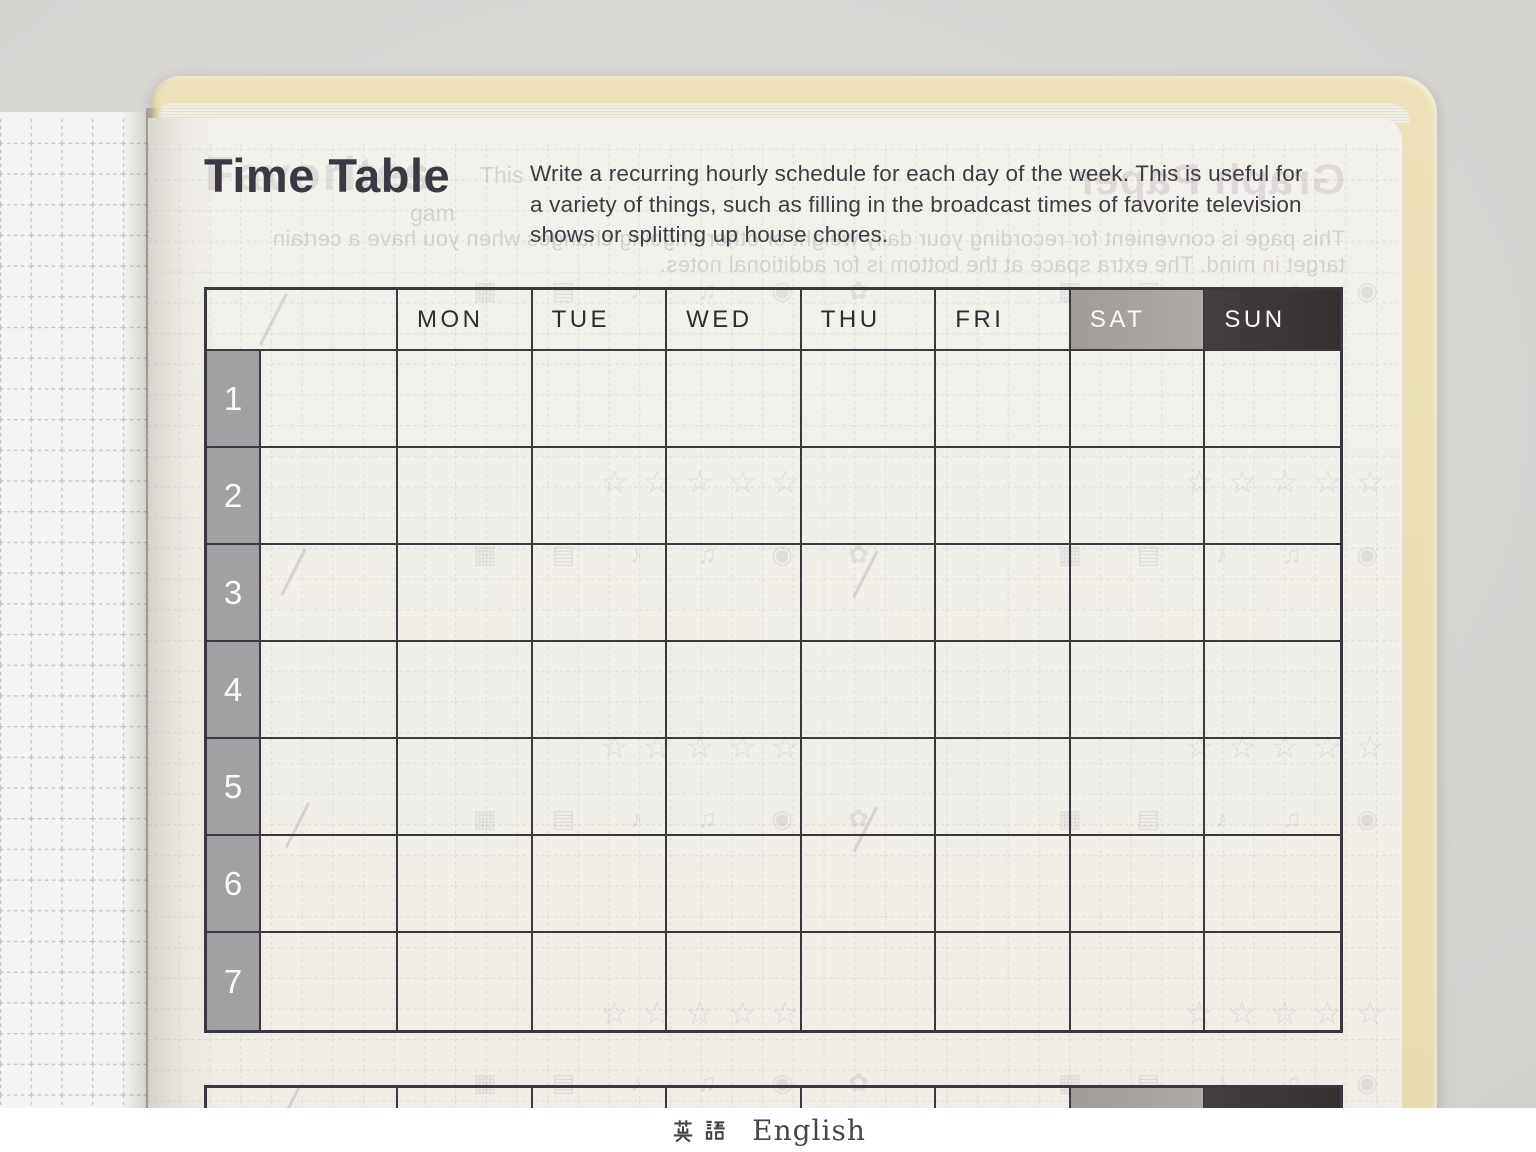 This screenshot has width=1536, height=1152. I want to click on hour-row-label-cell: 3, so click(302, 593).